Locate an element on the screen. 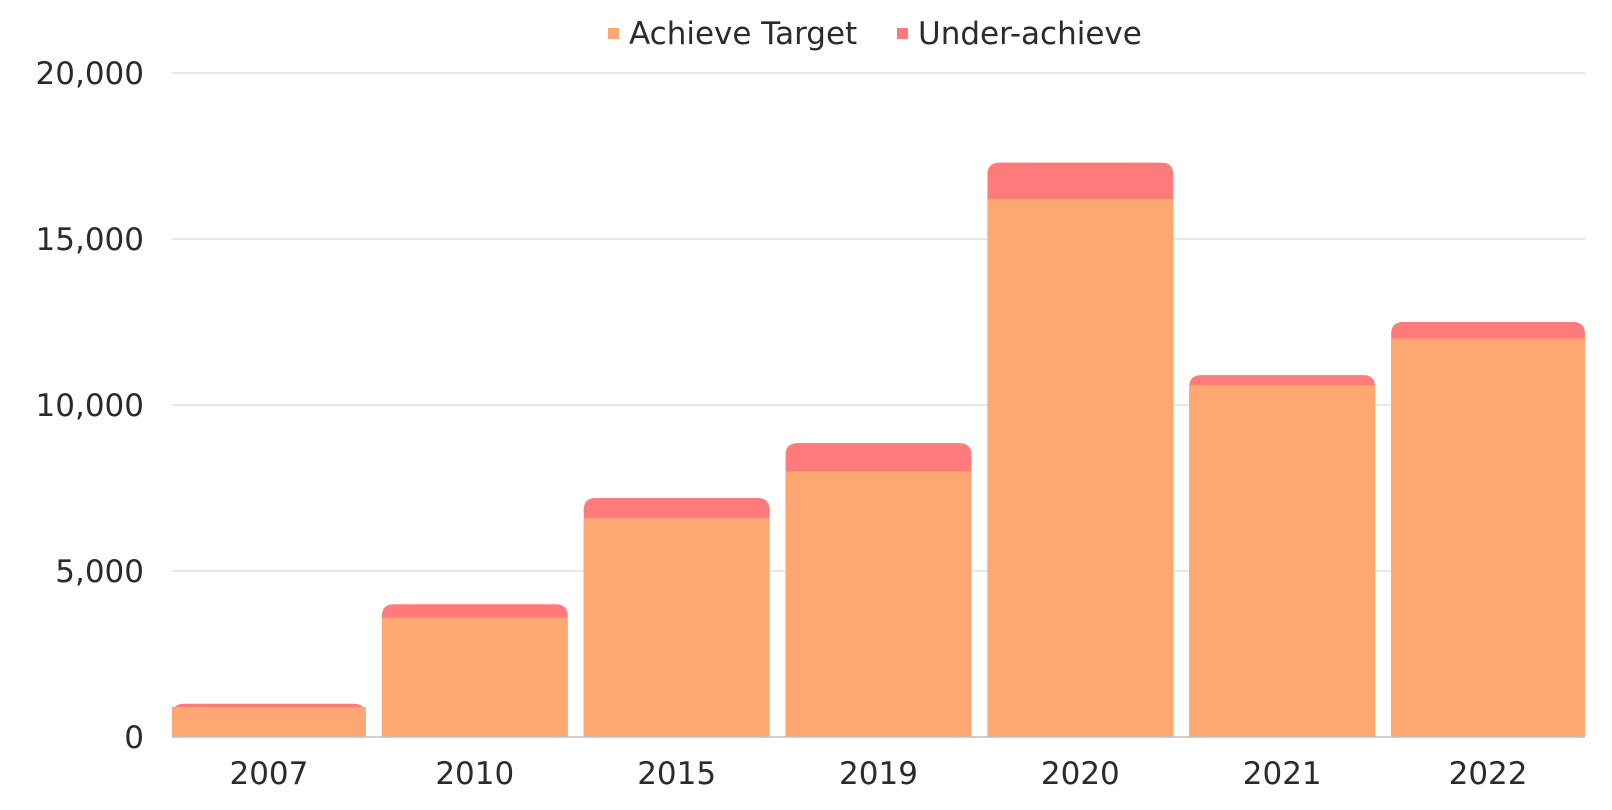  legend-label: Achieve Target is located at coordinates (743, 34).